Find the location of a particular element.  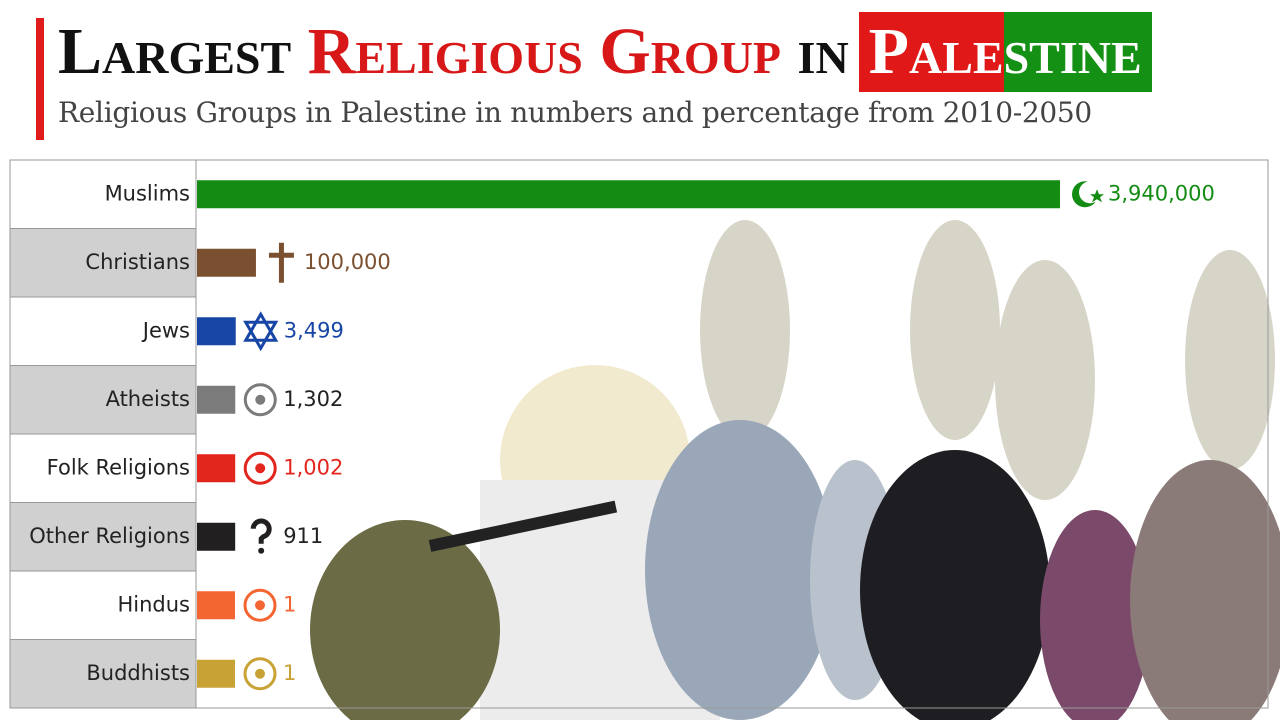

category-label: Atheists is located at coordinates (148, 399).